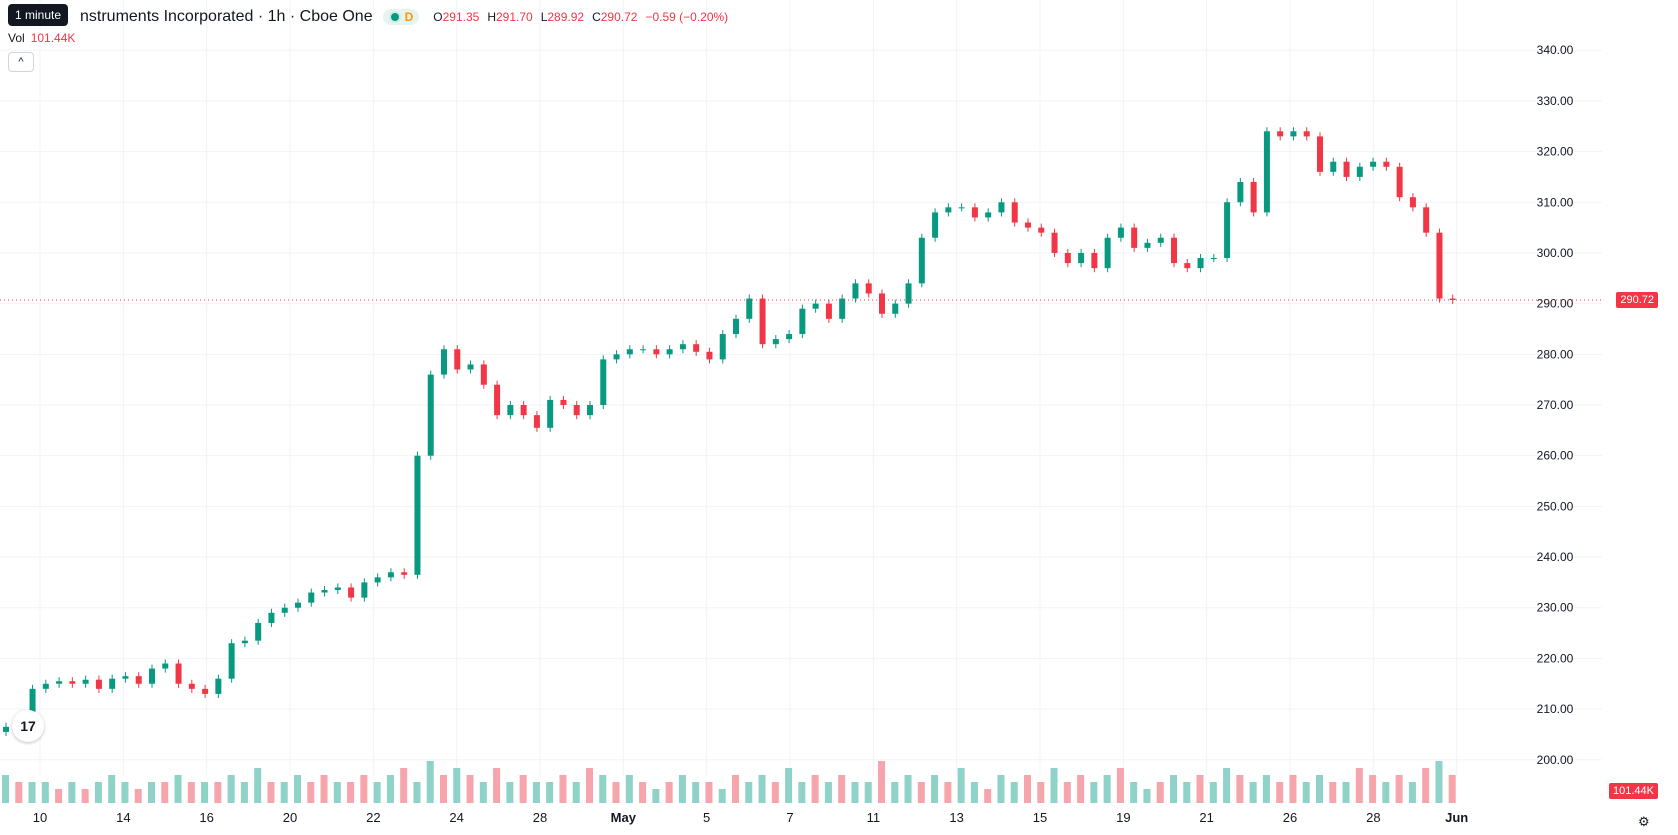 The height and width of the screenshot is (835, 1678). What do you see at coordinates (1040, 817) in the screenshot?
I see `x-tick-label: 15` at bounding box center [1040, 817].